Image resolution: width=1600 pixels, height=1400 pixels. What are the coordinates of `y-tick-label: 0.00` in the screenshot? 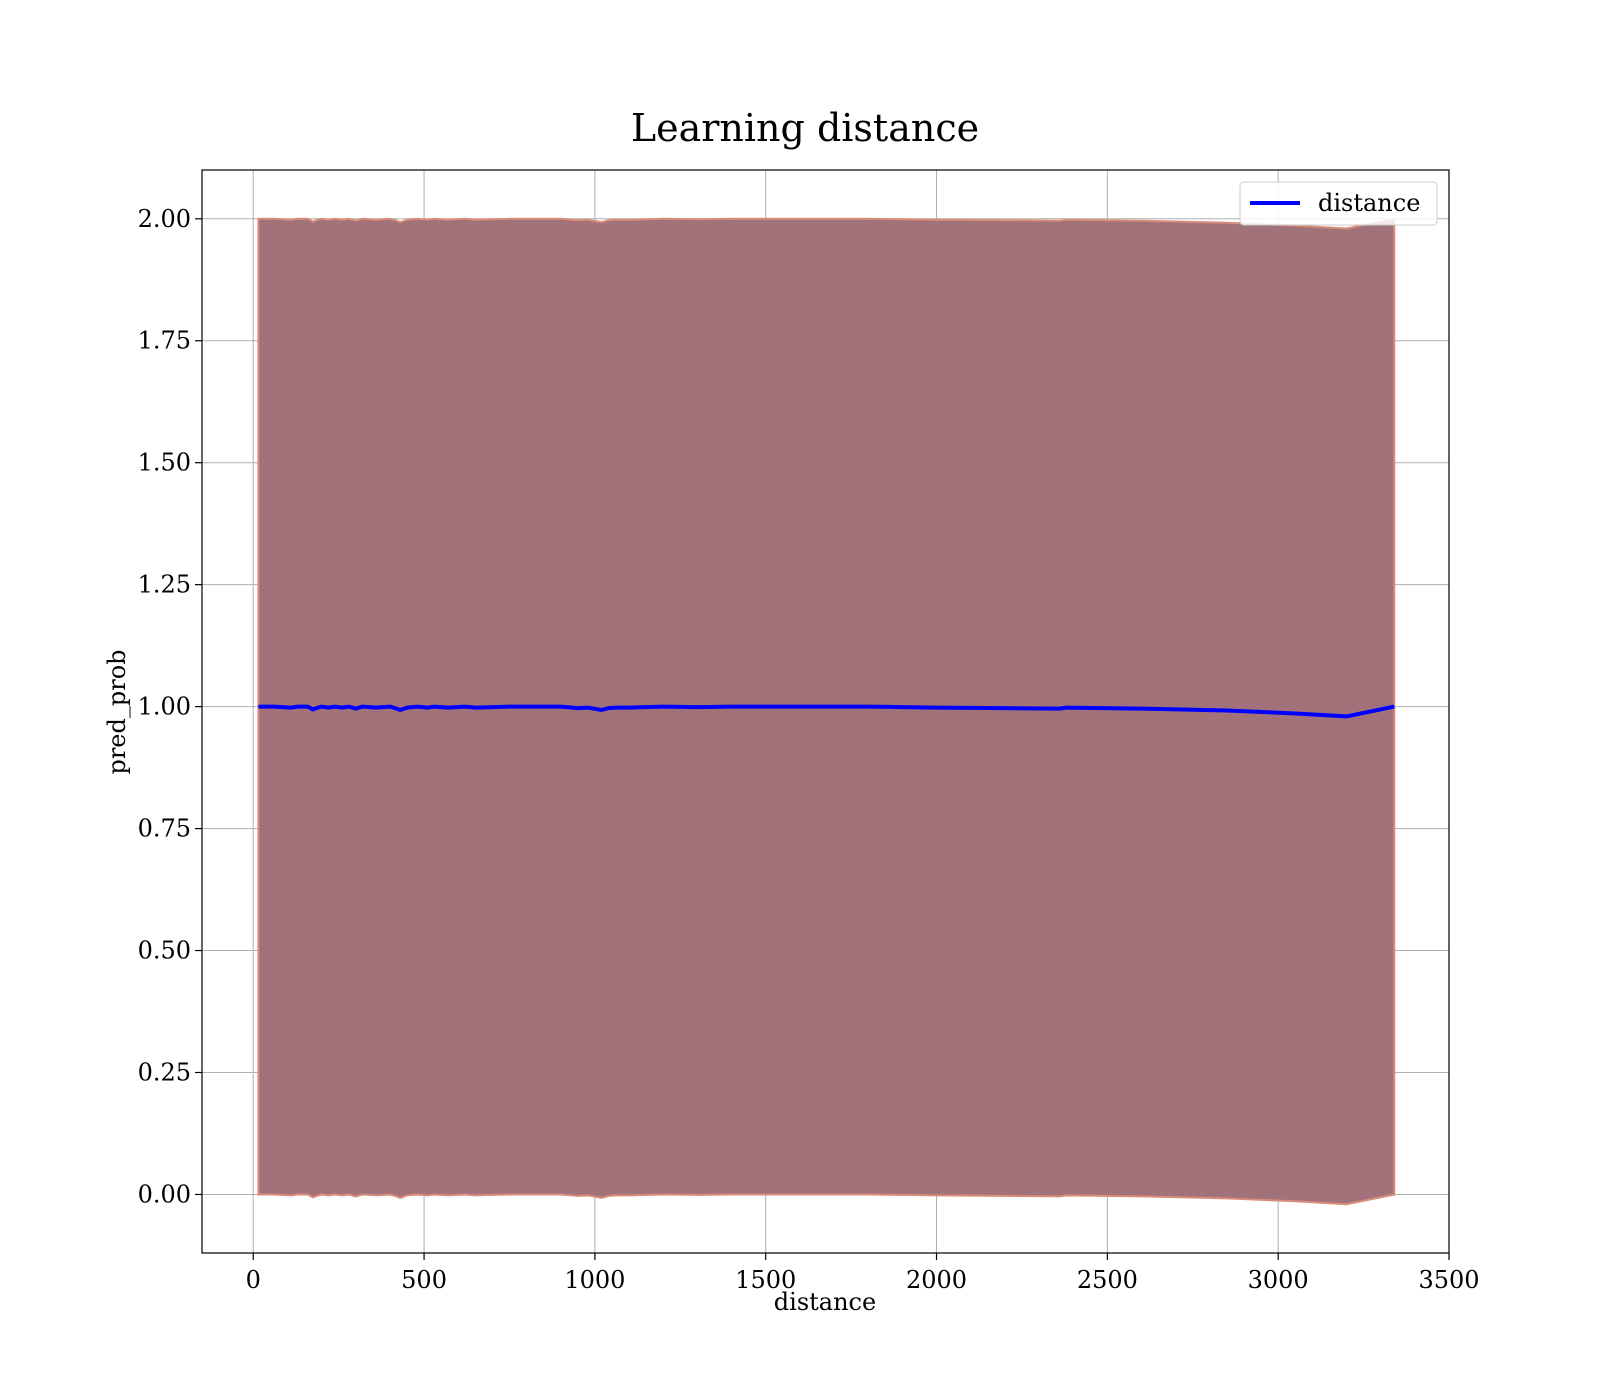 It's located at (164, 1194).